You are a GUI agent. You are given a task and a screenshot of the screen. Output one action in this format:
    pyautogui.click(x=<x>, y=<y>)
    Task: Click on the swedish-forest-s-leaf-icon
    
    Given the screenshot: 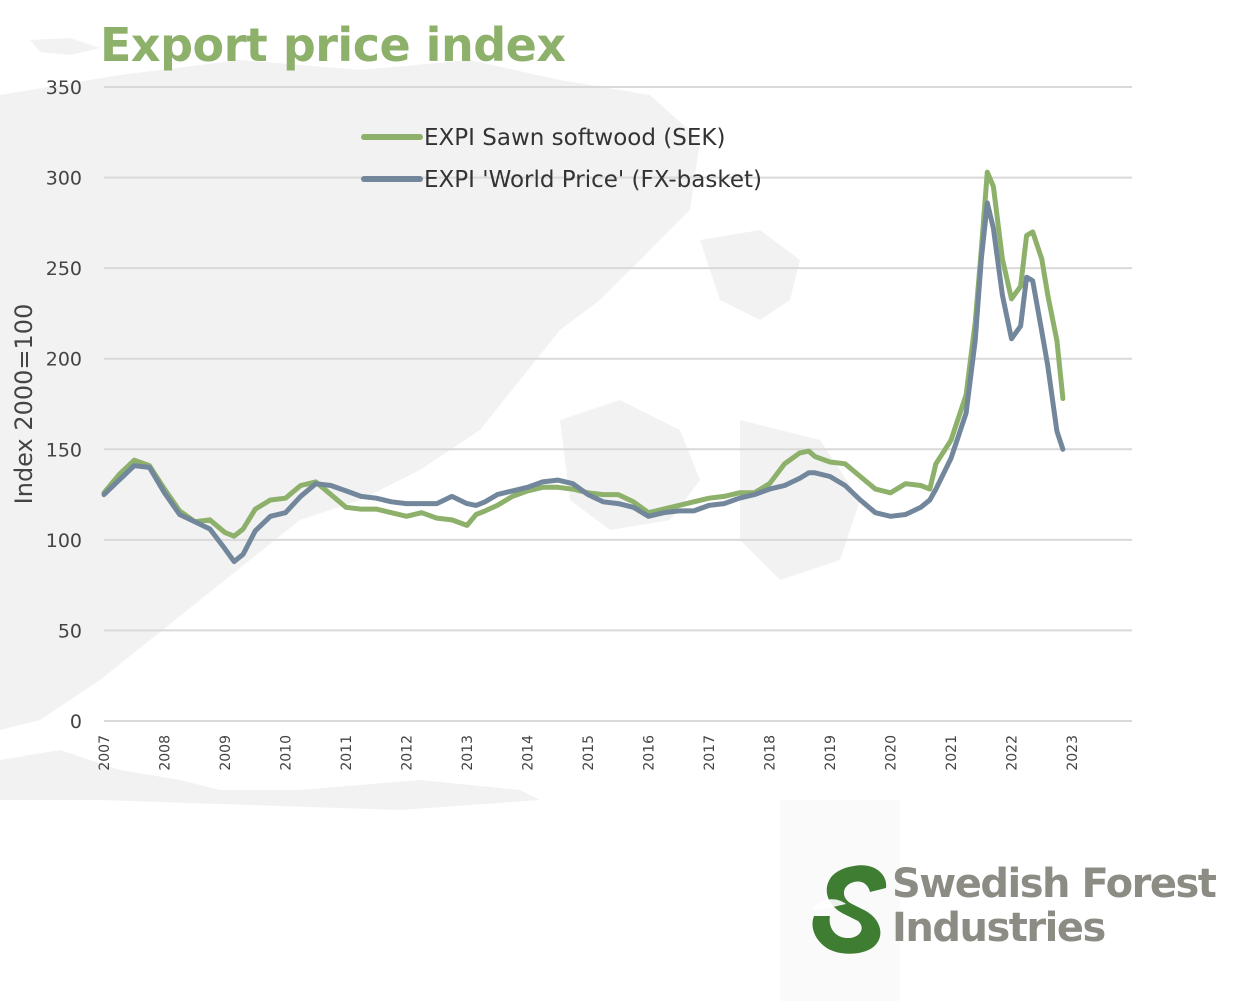 What is the action you would take?
    pyautogui.click(x=849, y=909)
    